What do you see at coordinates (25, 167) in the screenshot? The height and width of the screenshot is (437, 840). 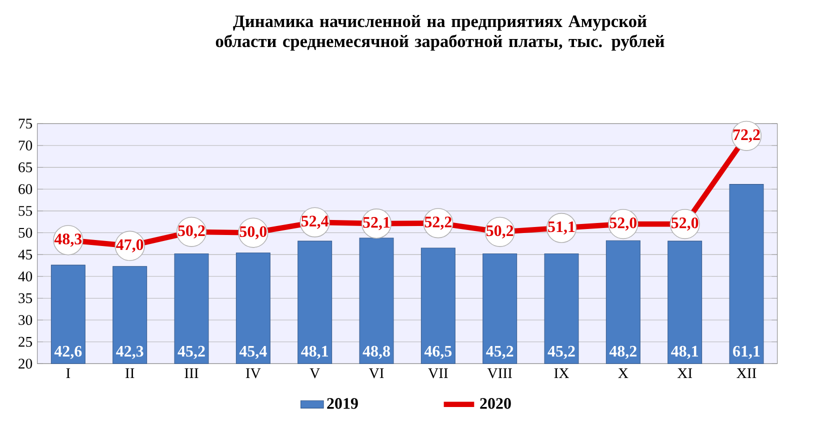 I see `y-tick-label: 65` at bounding box center [25, 167].